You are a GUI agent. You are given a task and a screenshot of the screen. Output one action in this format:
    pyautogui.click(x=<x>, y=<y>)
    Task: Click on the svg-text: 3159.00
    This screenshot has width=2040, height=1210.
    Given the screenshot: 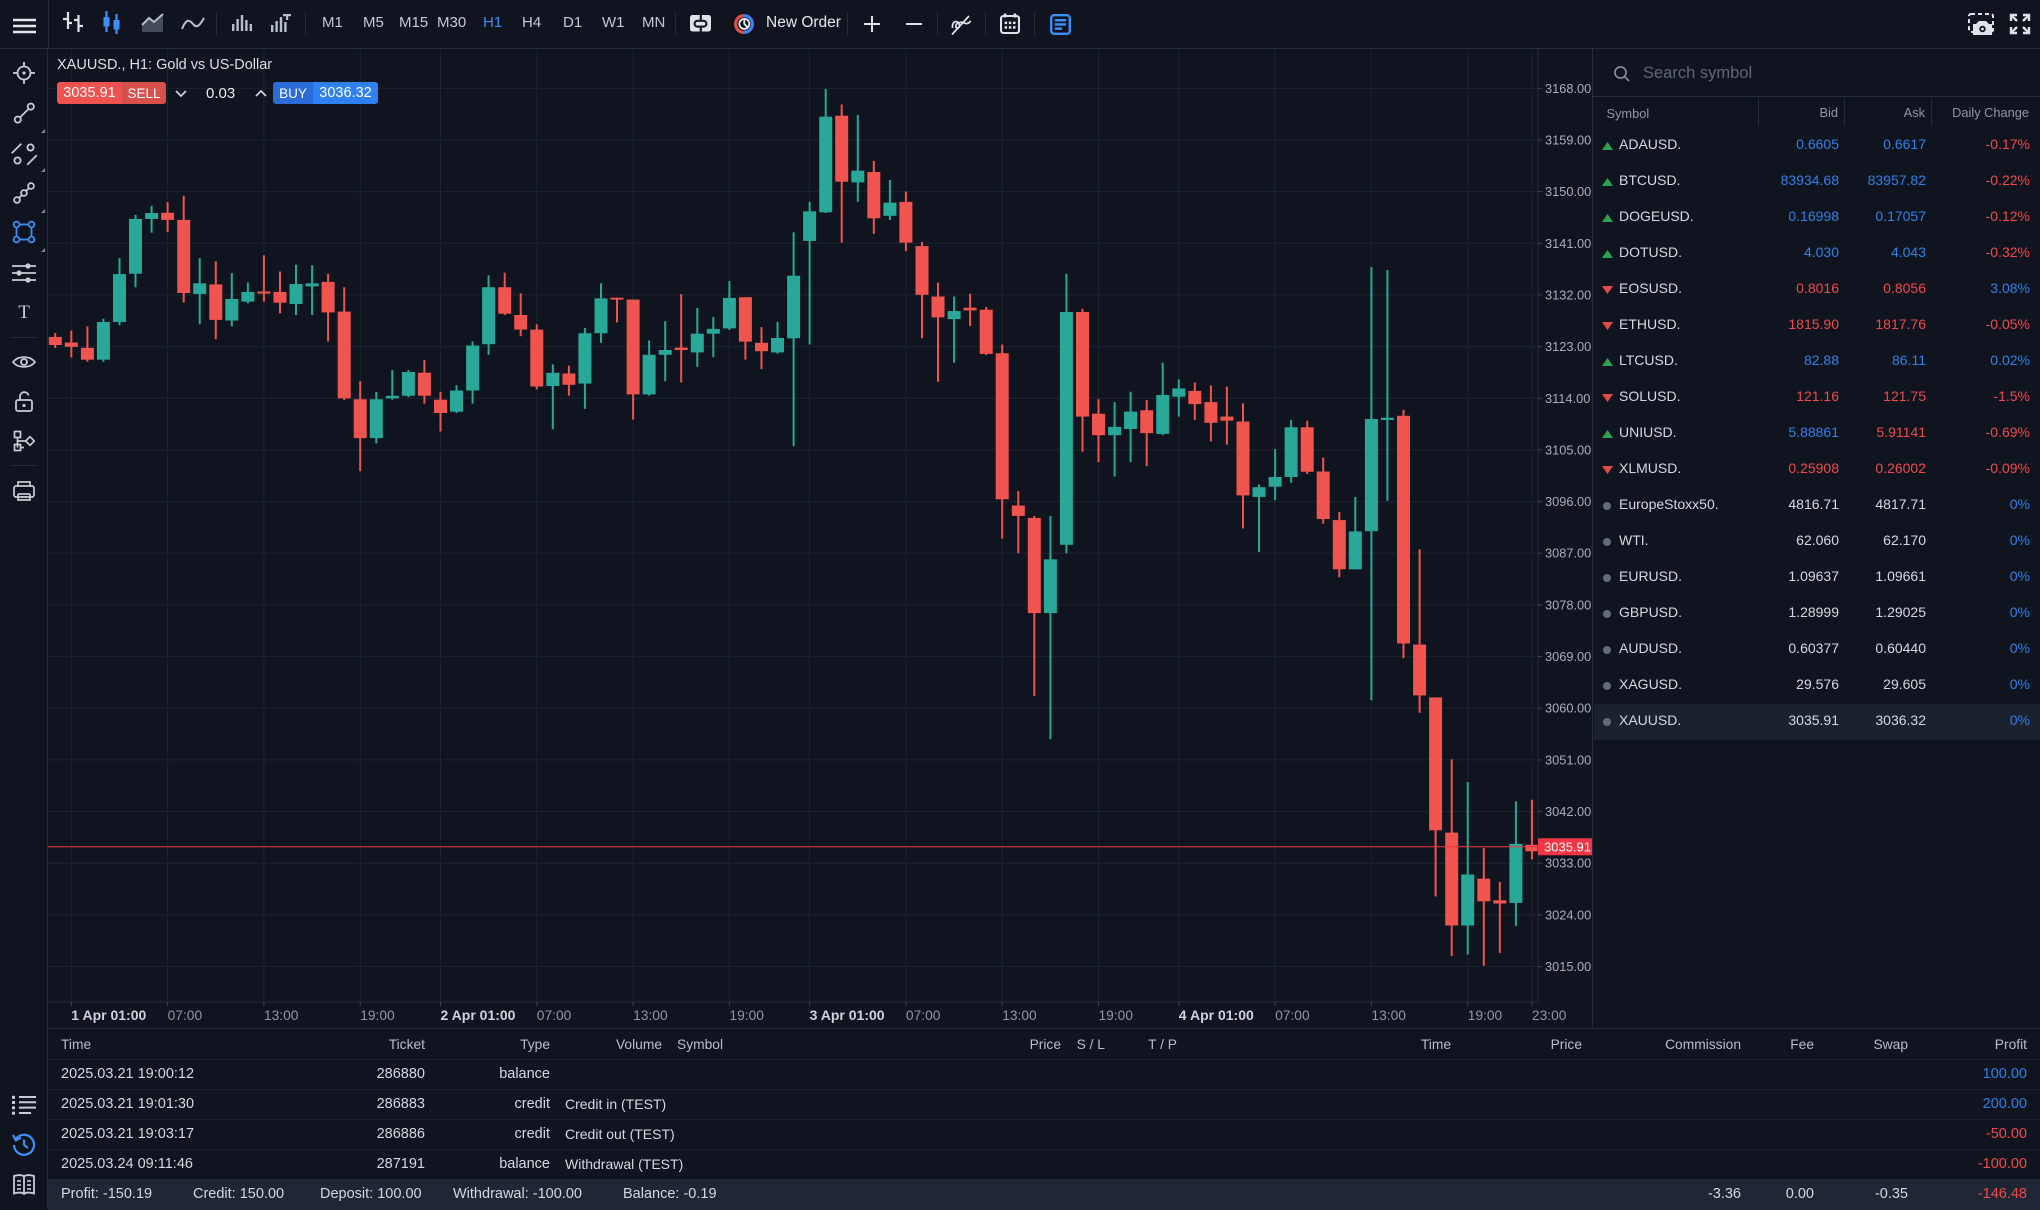 What is the action you would take?
    pyautogui.click(x=1568, y=140)
    